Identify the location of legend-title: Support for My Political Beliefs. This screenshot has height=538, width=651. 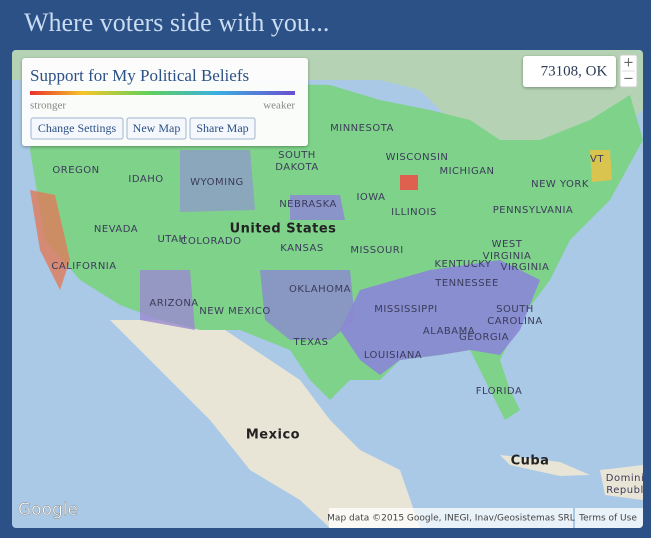
(139, 75).